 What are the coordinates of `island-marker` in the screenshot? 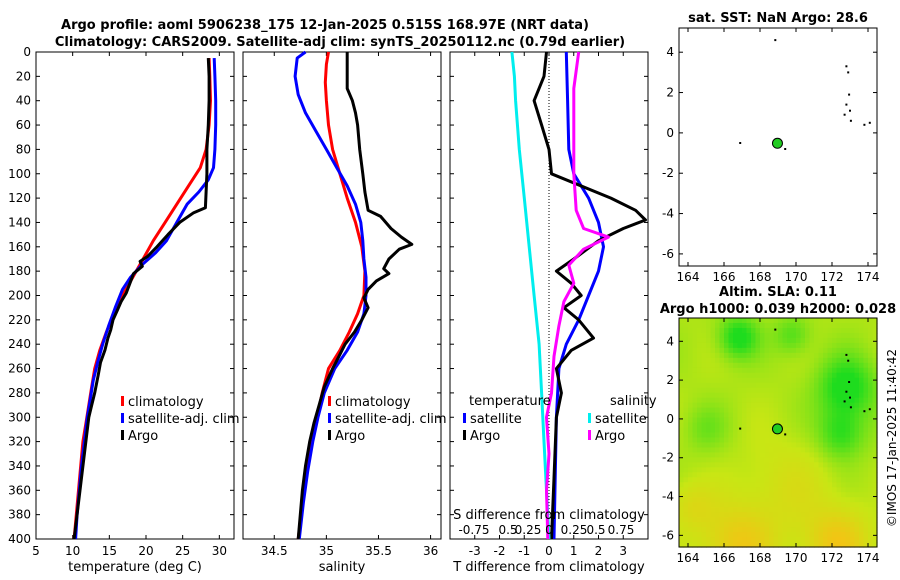 It's located at (869, 409).